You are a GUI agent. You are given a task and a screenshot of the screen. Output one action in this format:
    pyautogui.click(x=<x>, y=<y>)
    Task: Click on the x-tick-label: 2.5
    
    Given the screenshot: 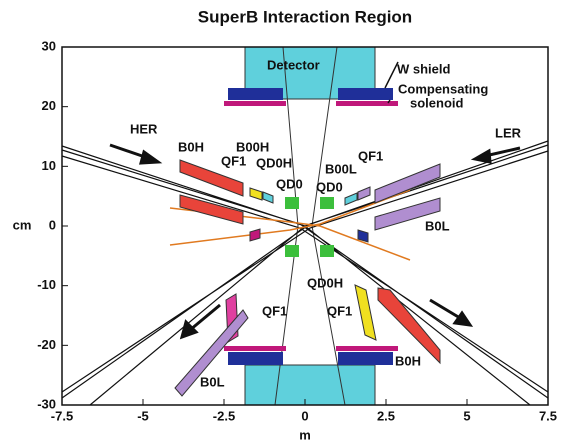 What is the action you would take?
    pyautogui.click(x=386, y=415)
    